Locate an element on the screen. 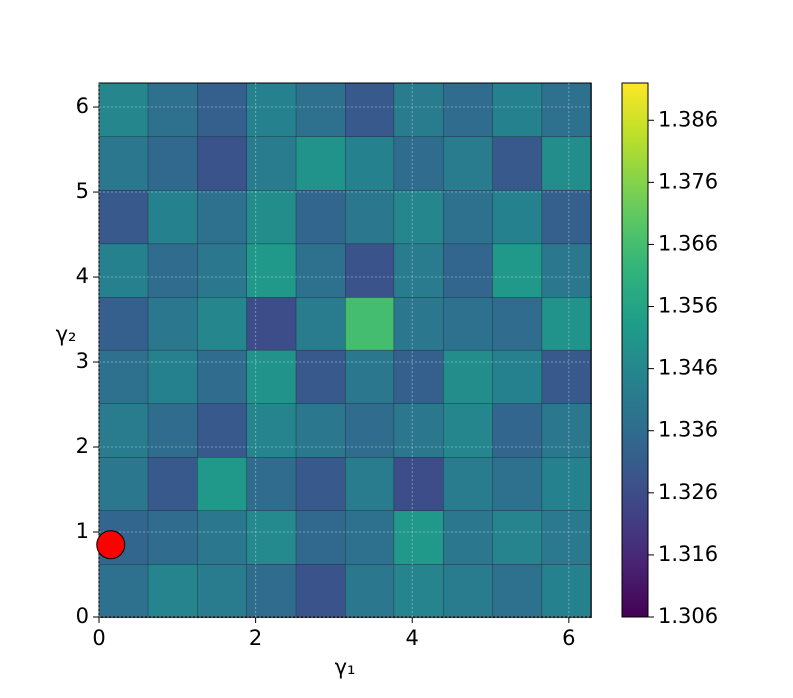 This screenshot has width=793, height=698. y-axis-label: γ₂ is located at coordinates (66, 334).